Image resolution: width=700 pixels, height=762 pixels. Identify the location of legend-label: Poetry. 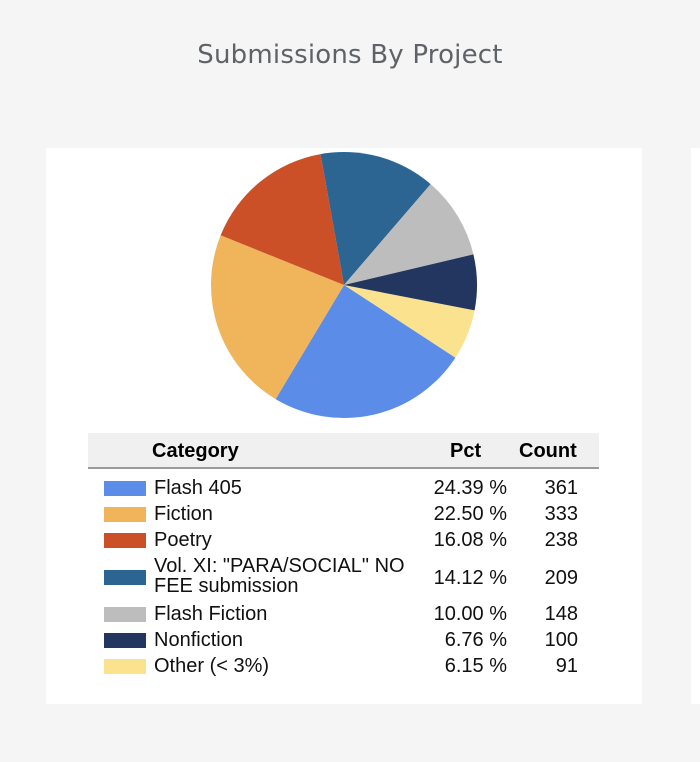
(183, 540).